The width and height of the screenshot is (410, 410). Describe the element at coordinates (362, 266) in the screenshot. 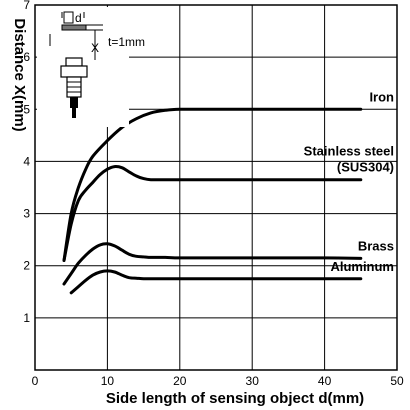

I see `series-label-3: Aluminum` at that location.